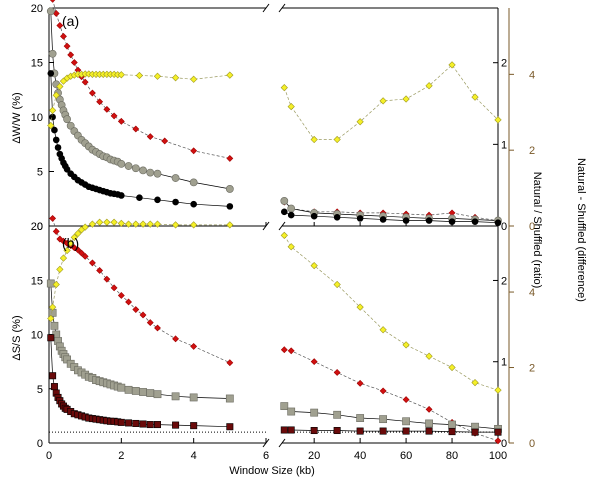 The image size is (593, 483). Describe the element at coordinates (17, 117) in the screenshot. I see `y-axis-label-a: ΔW/W (%)` at that location.